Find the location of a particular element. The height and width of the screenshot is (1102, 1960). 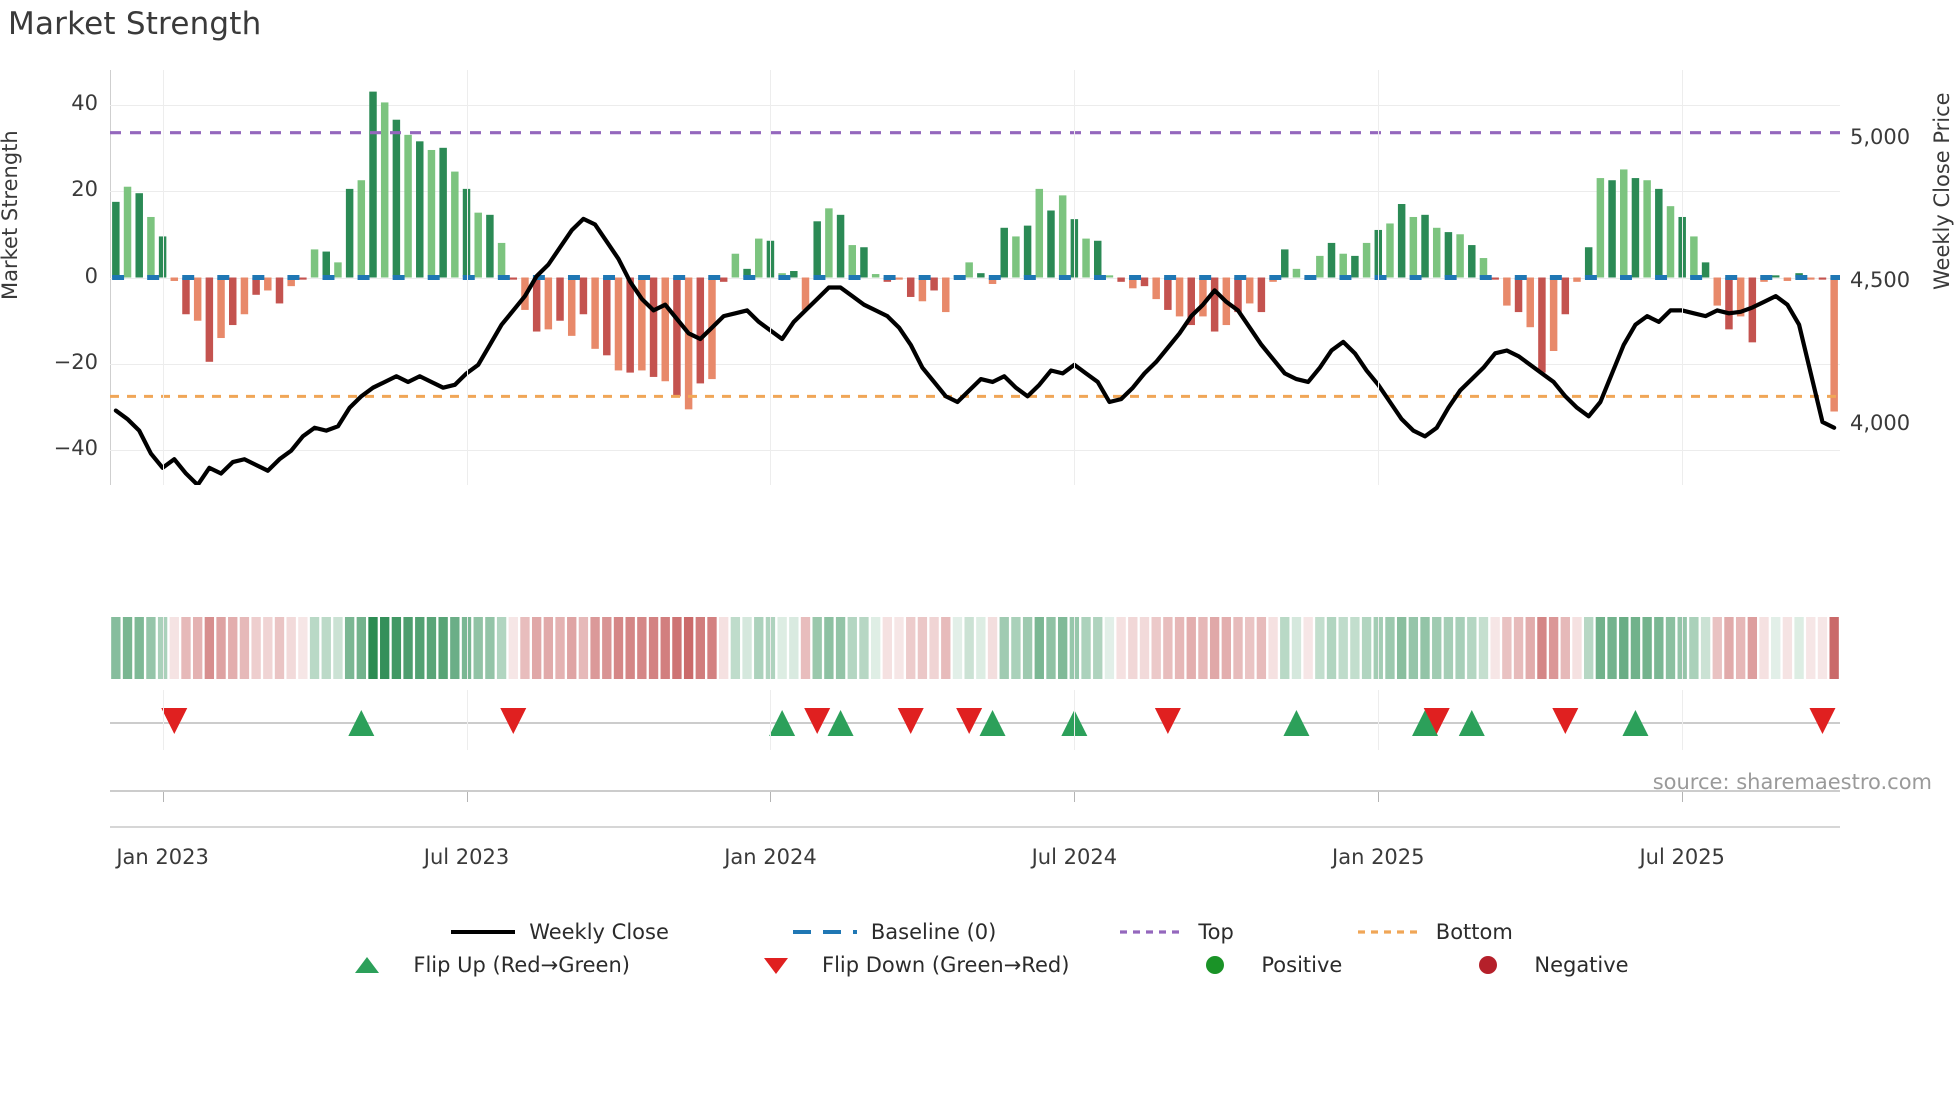

y-tick-left-4: −40 is located at coordinates (75, 448).